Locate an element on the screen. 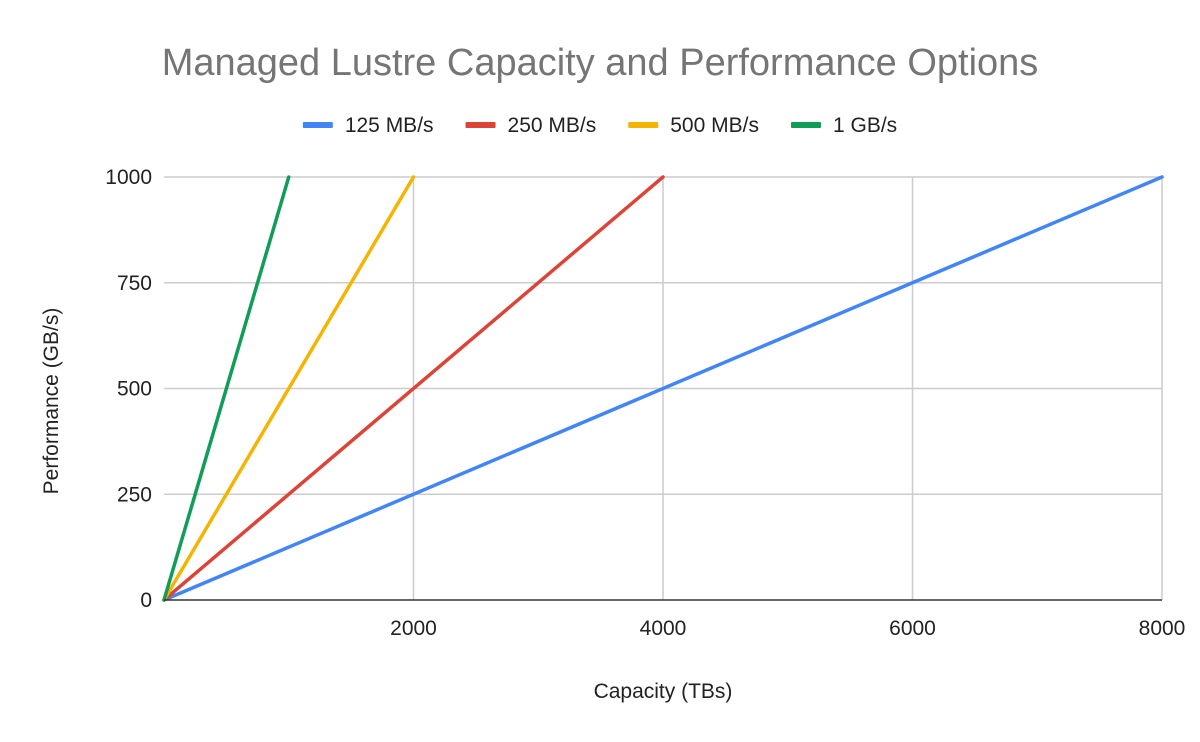 This screenshot has width=1200, height=742. y-axis-ticks: 0 250 500 750 1000 is located at coordinates (128, 389).